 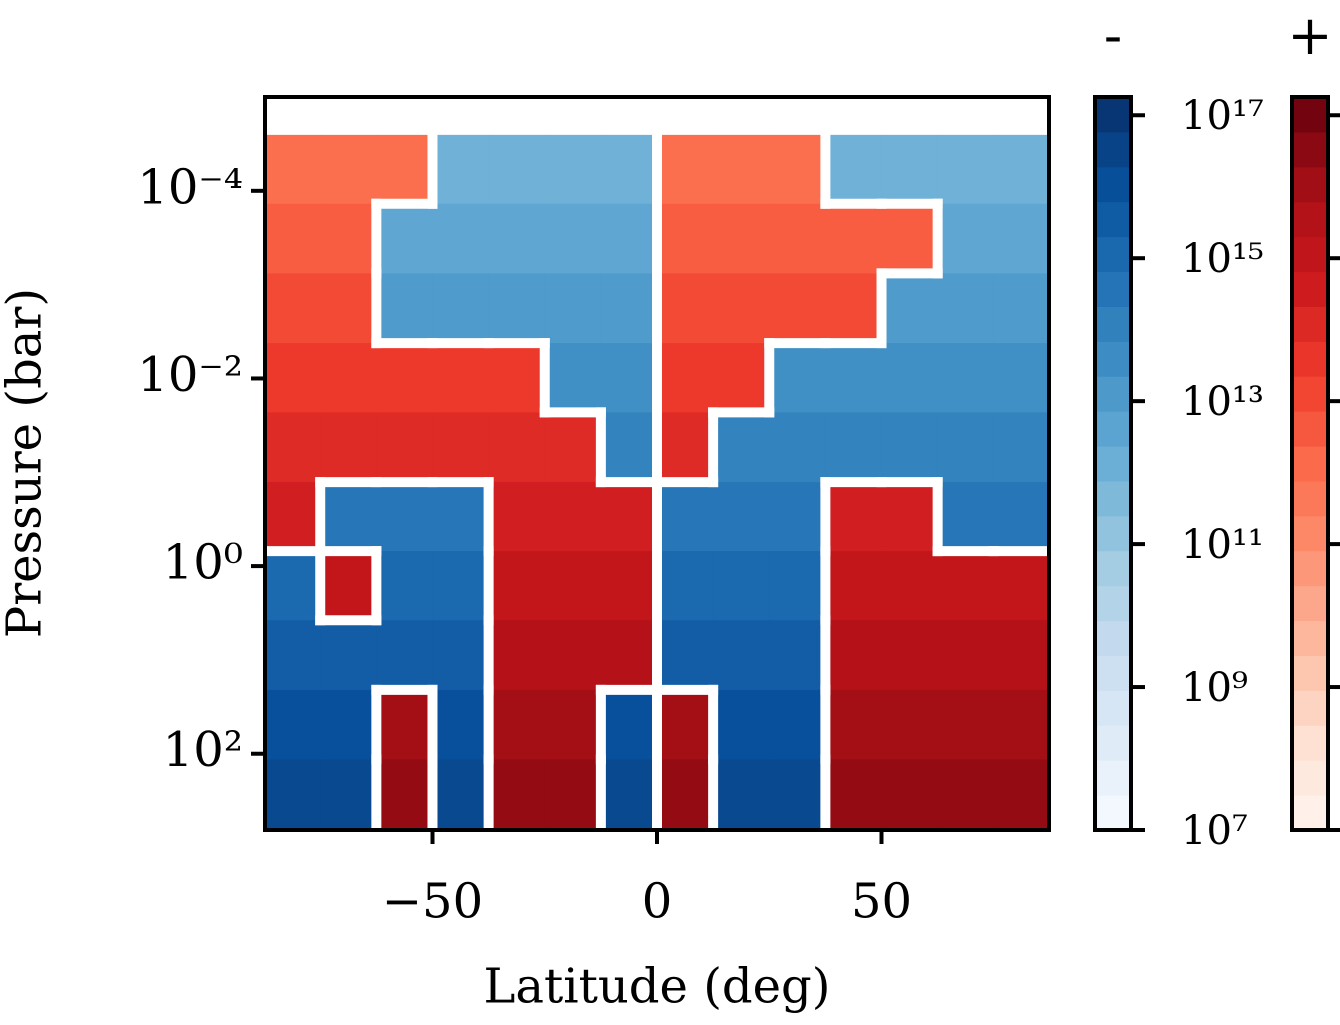 I want to click on x-tick-label: 50, so click(x=881, y=902).